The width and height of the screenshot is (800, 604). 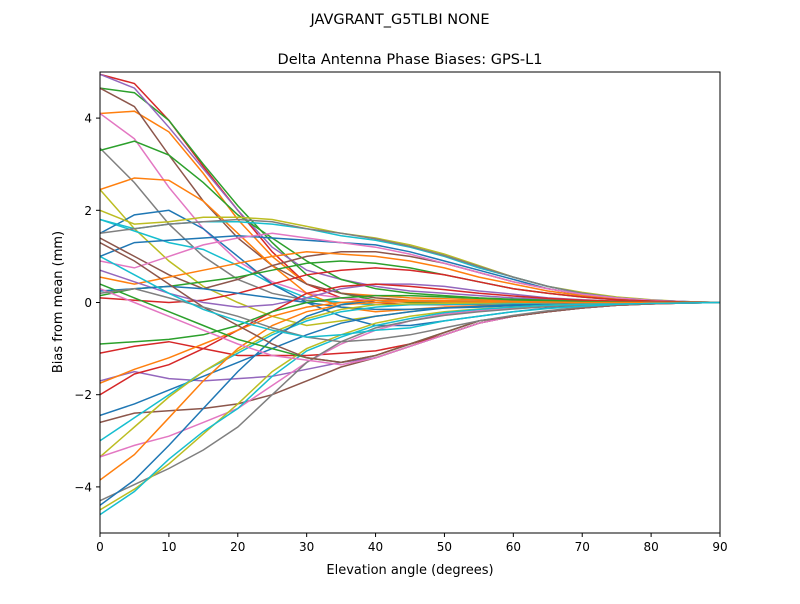 I want to click on x-tick-label: 70, so click(x=582, y=547).